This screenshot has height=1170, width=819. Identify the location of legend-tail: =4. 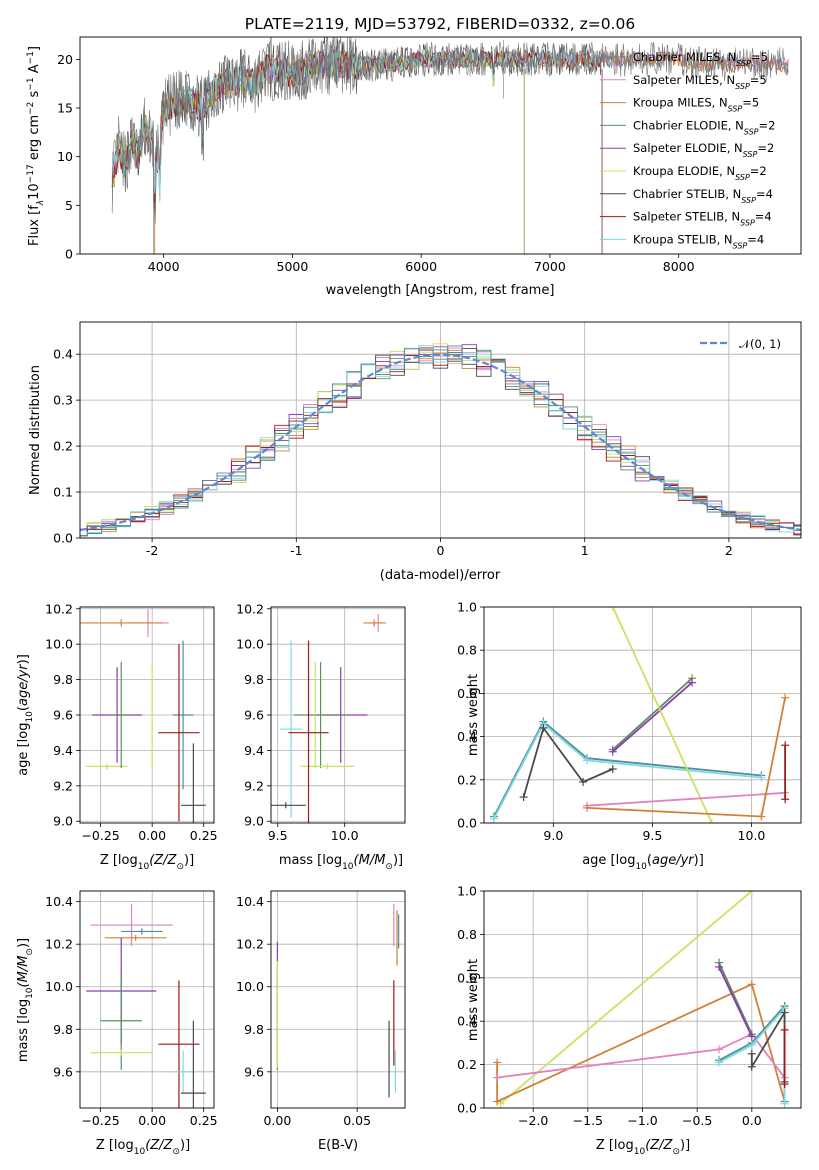
(764, 194).